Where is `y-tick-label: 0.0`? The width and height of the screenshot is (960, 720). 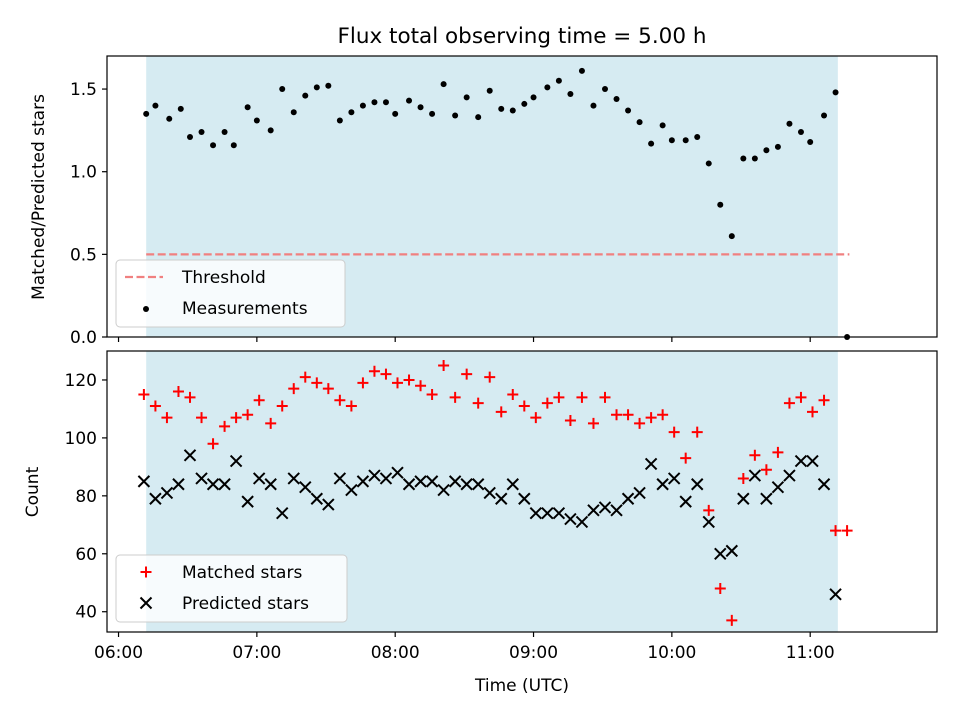
y-tick-label: 0.0 is located at coordinates (83, 338).